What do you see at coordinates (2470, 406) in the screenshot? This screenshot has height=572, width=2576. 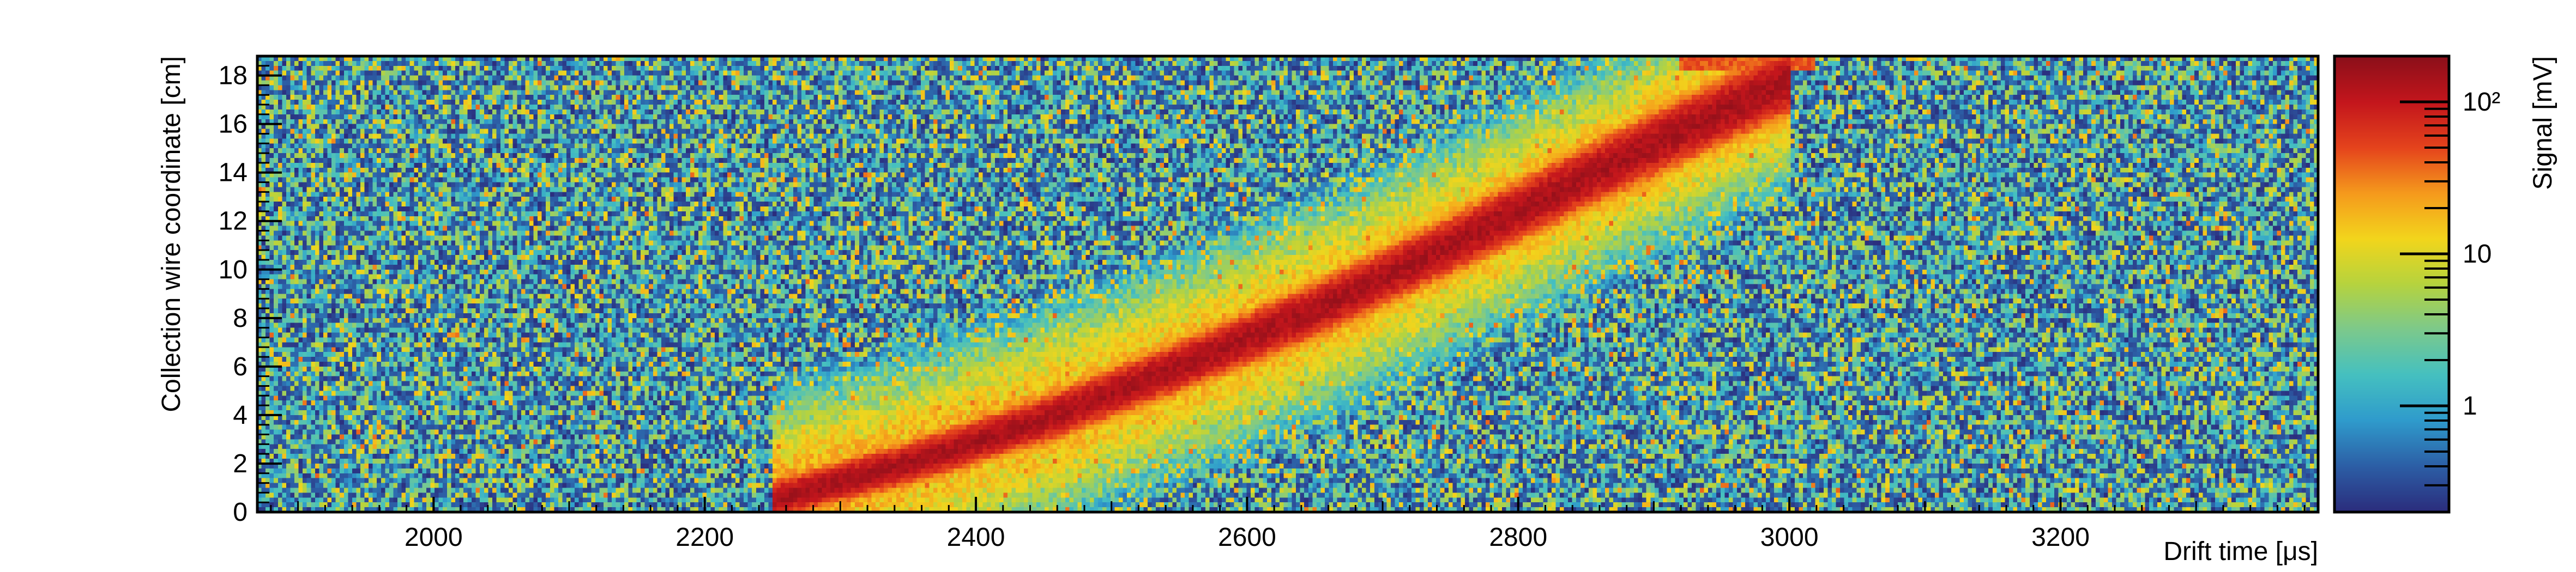 I see `colorbar-tick-label: 1` at bounding box center [2470, 406].